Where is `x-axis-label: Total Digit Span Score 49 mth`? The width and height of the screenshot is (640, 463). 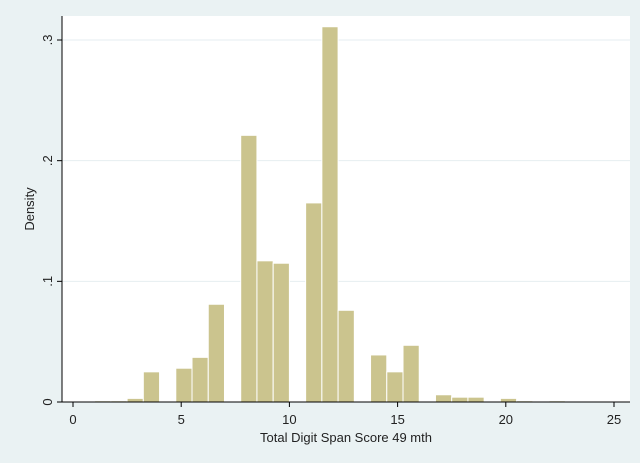 x-axis-label: Total Digit Span Score 49 mth is located at coordinates (346, 437).